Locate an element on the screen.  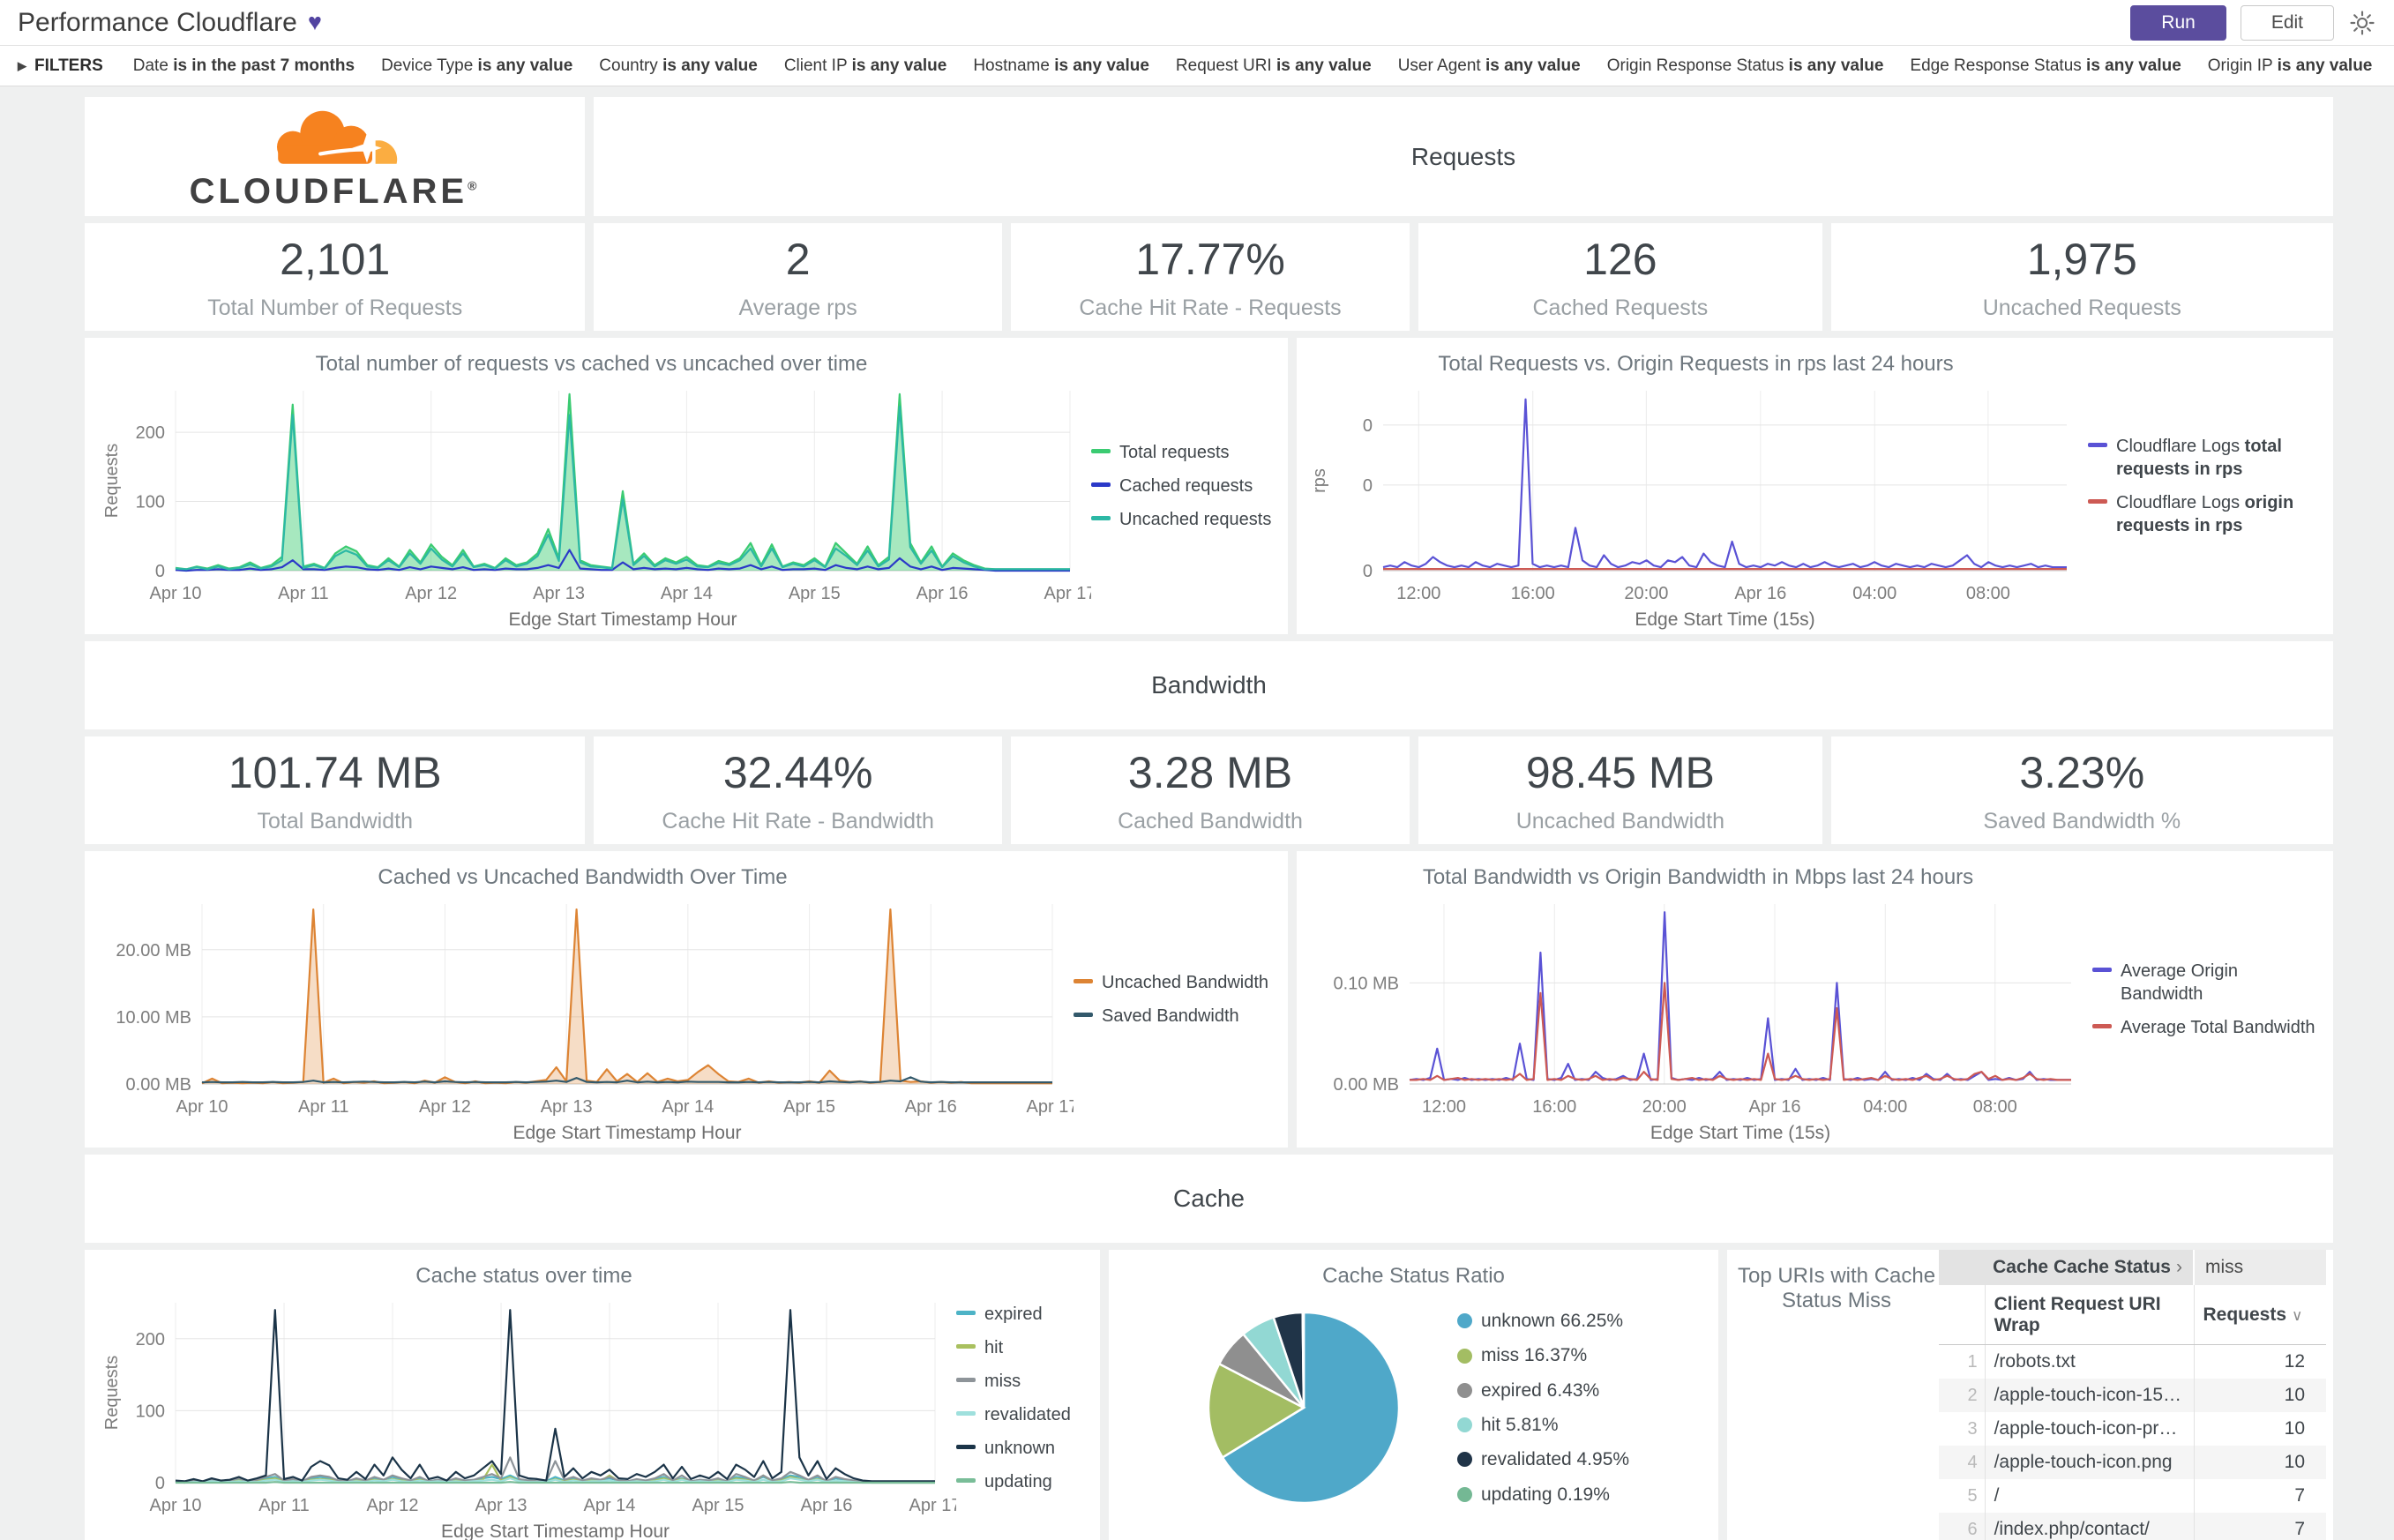
kpi-tile: 17.77% Cache Hit Rate - Requests is located at coordinates (1210, 277).